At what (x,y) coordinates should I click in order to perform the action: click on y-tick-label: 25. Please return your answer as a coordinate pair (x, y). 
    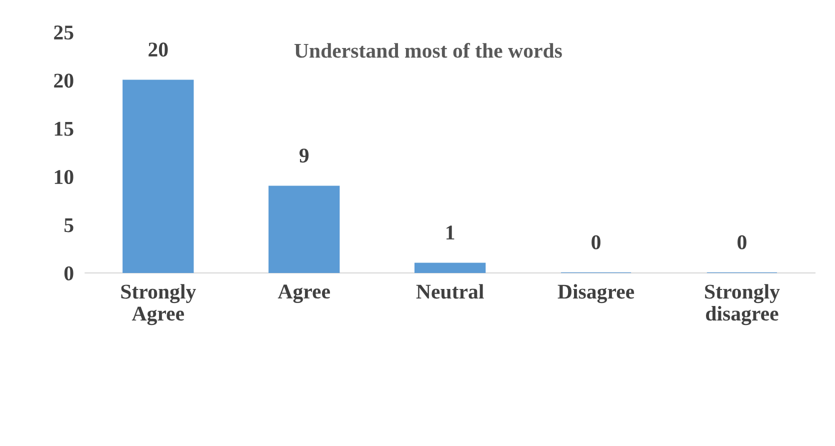
    Looking at the image, I should click on (64, 33).